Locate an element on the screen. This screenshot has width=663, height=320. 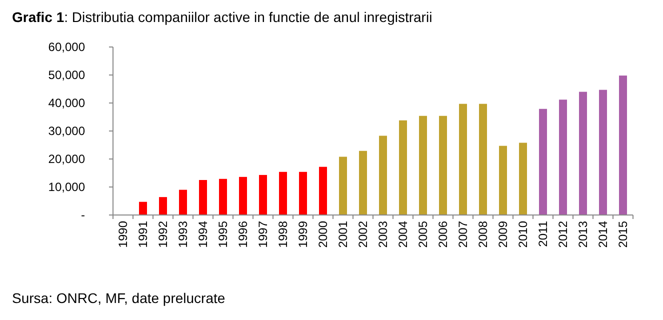
y-tick-label: 60,000 is located at coordinates (67, 47).